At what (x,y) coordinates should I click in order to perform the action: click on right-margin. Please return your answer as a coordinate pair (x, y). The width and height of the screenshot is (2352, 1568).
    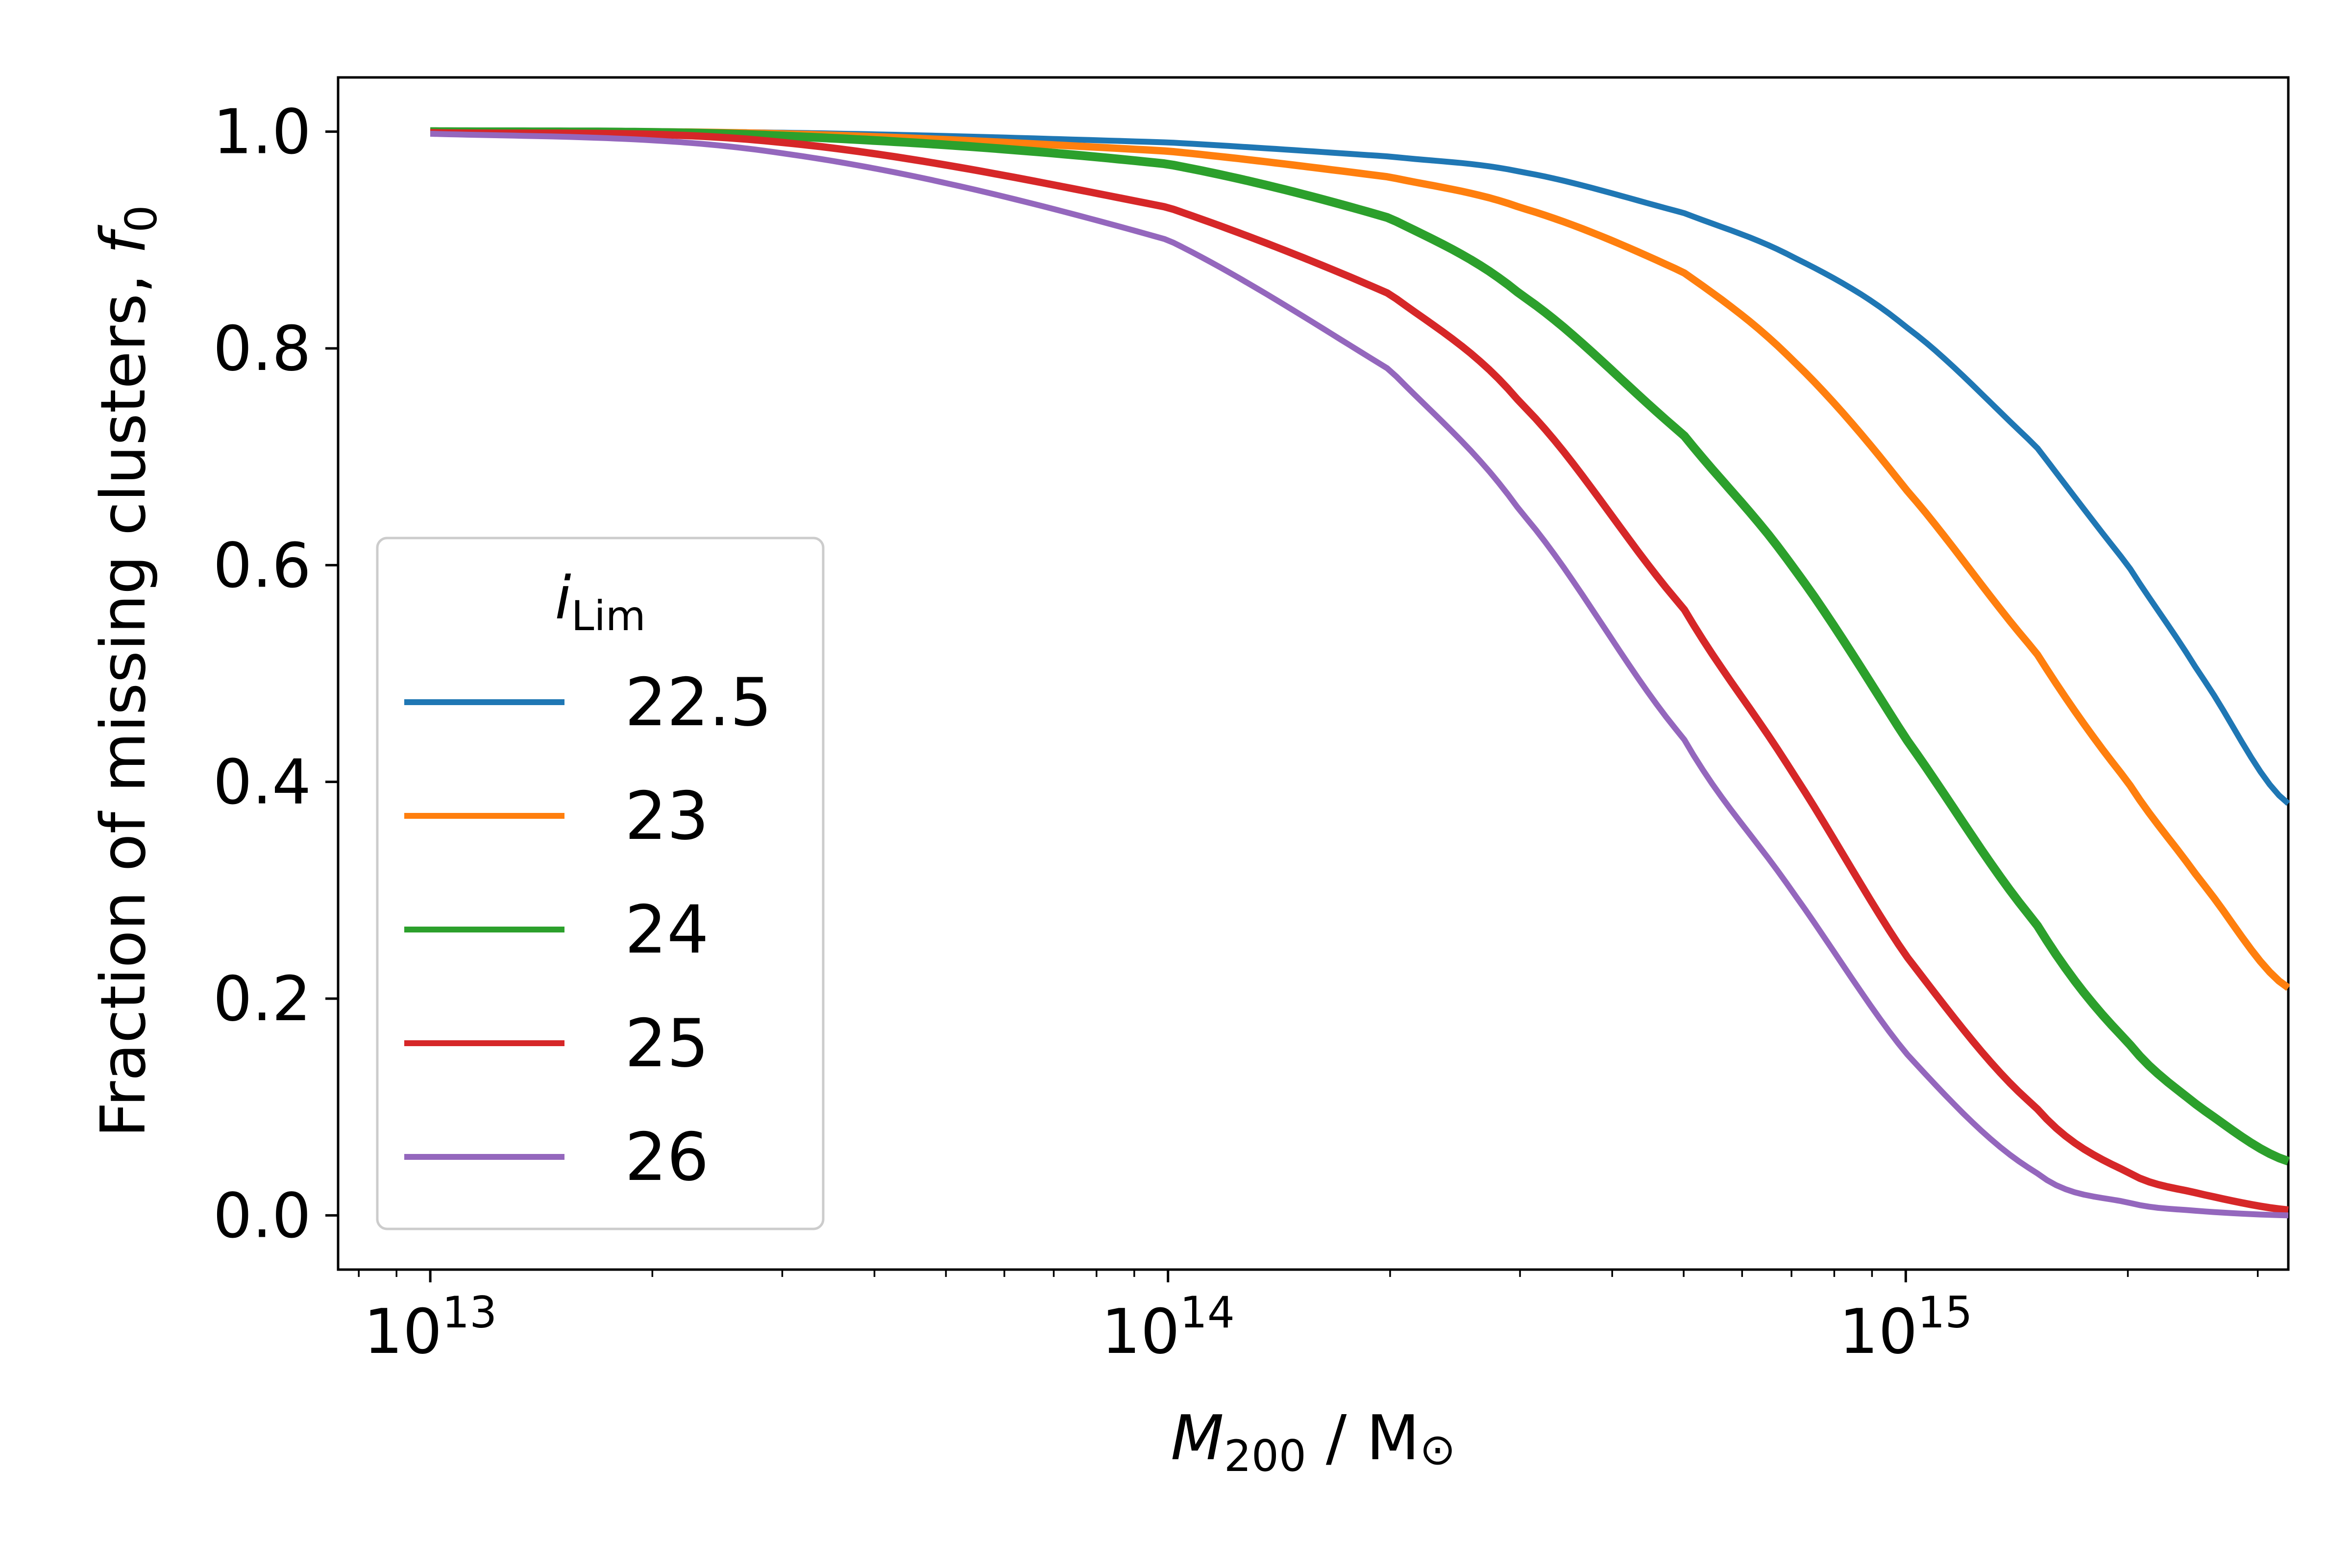
    Looking at the image, I should click on (2321, 784).